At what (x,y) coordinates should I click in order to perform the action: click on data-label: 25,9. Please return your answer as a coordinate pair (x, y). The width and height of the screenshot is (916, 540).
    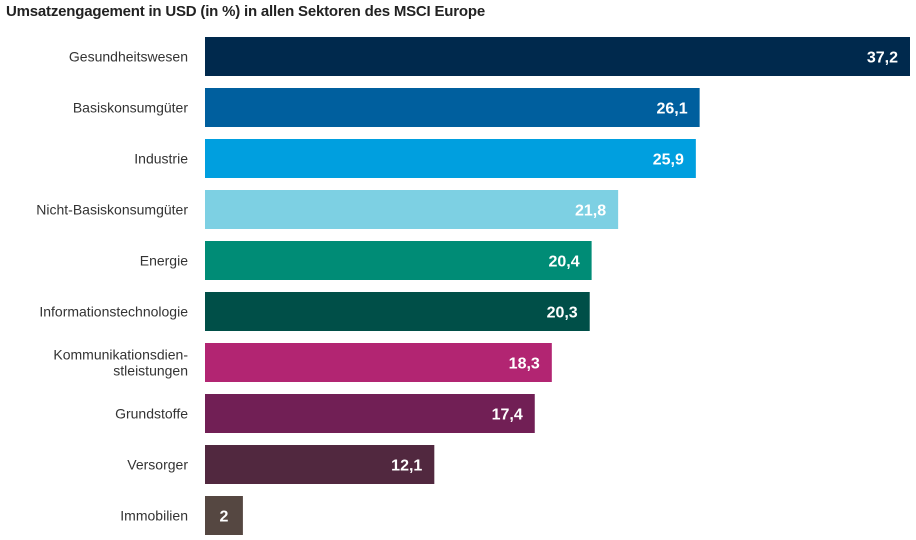
    Looking at the image, I should click on (668, 160).